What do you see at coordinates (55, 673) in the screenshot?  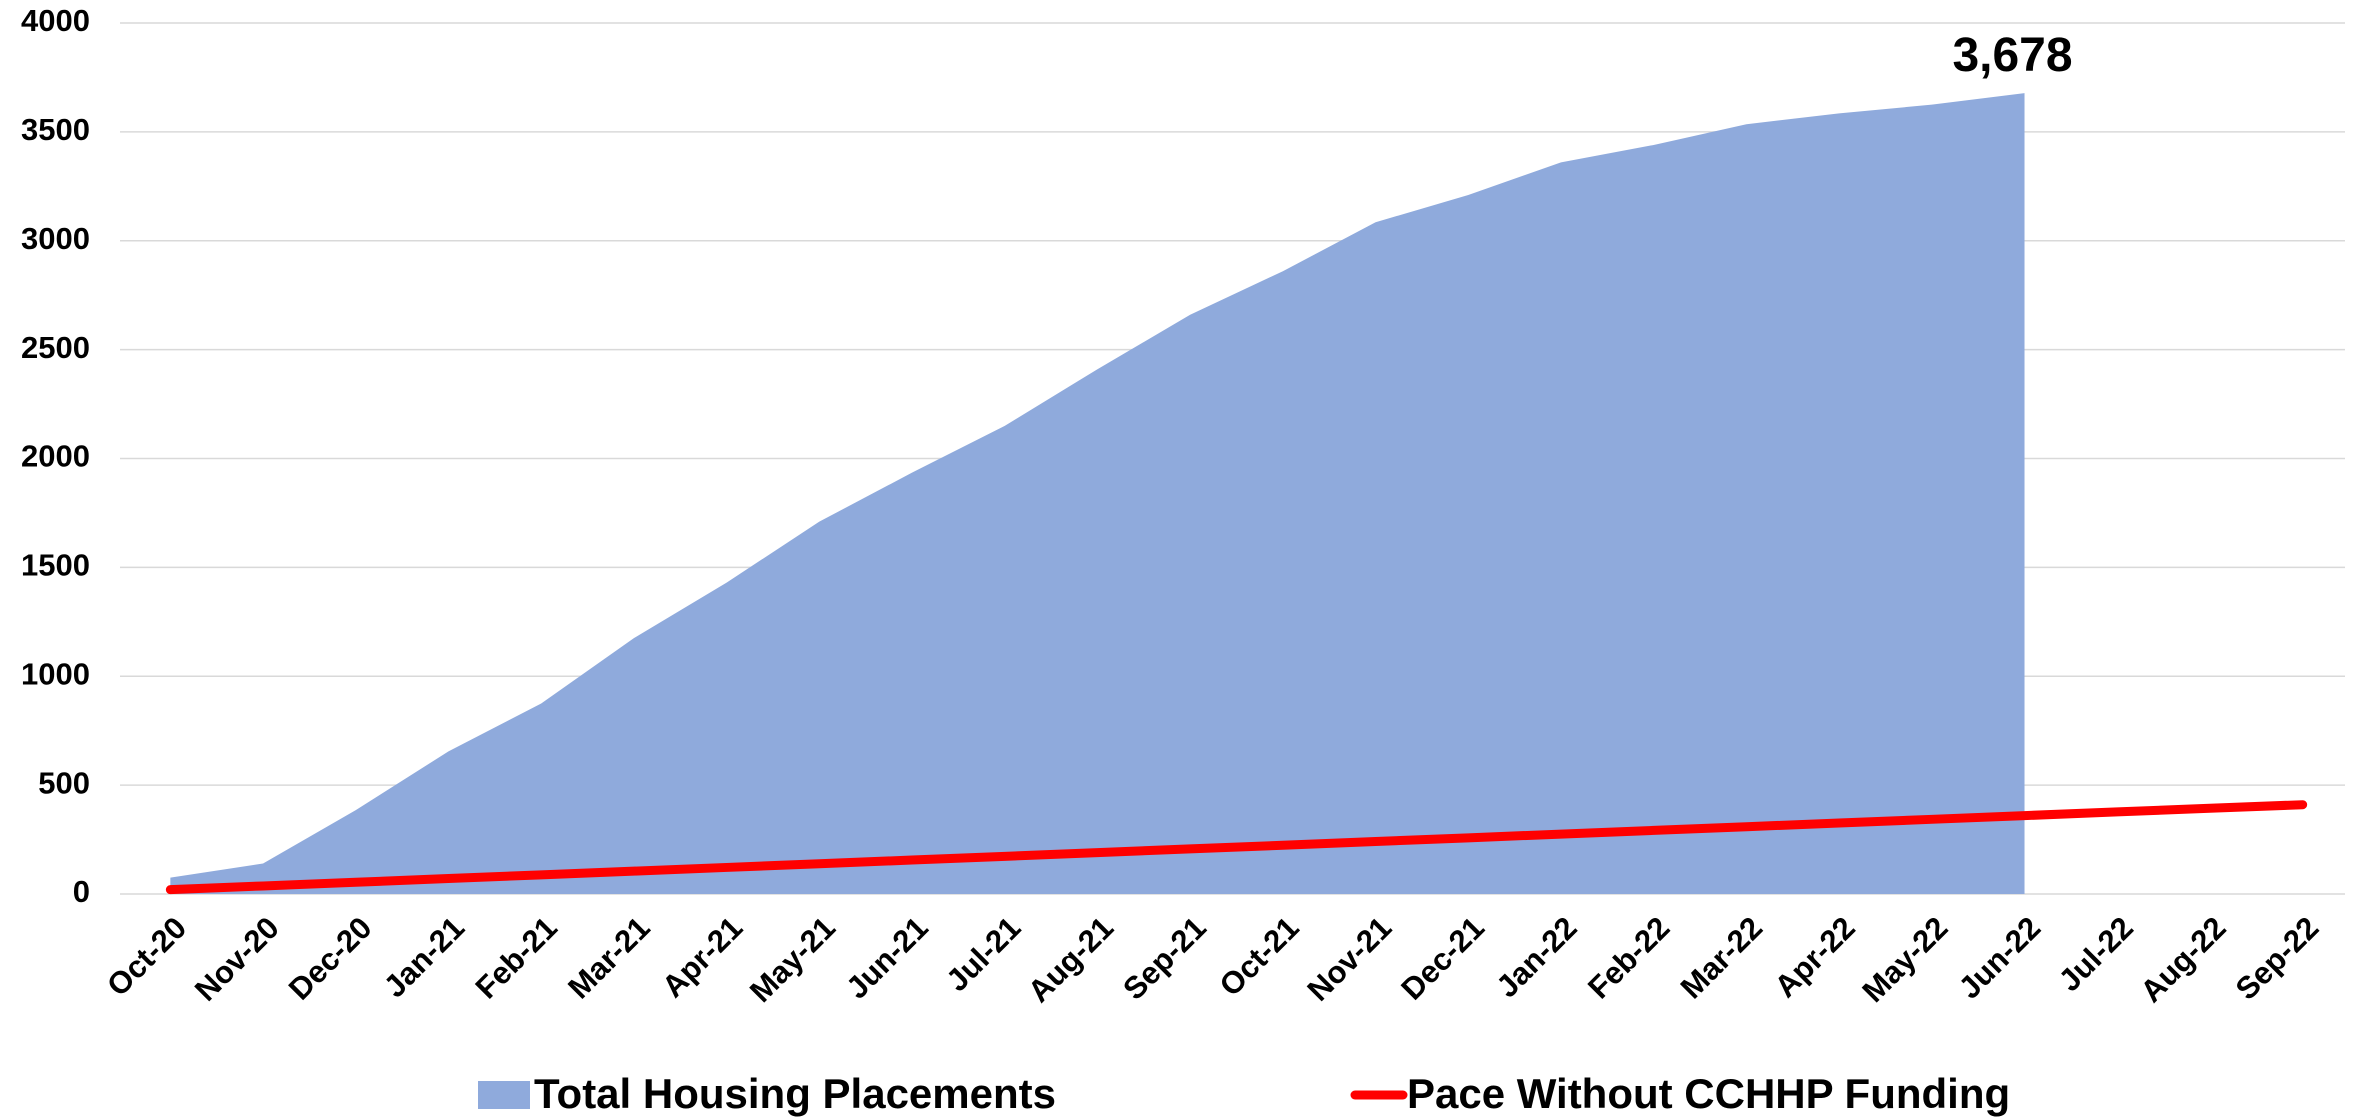 I see `y-tick-label: 1000` at bounding box center [55, 673].